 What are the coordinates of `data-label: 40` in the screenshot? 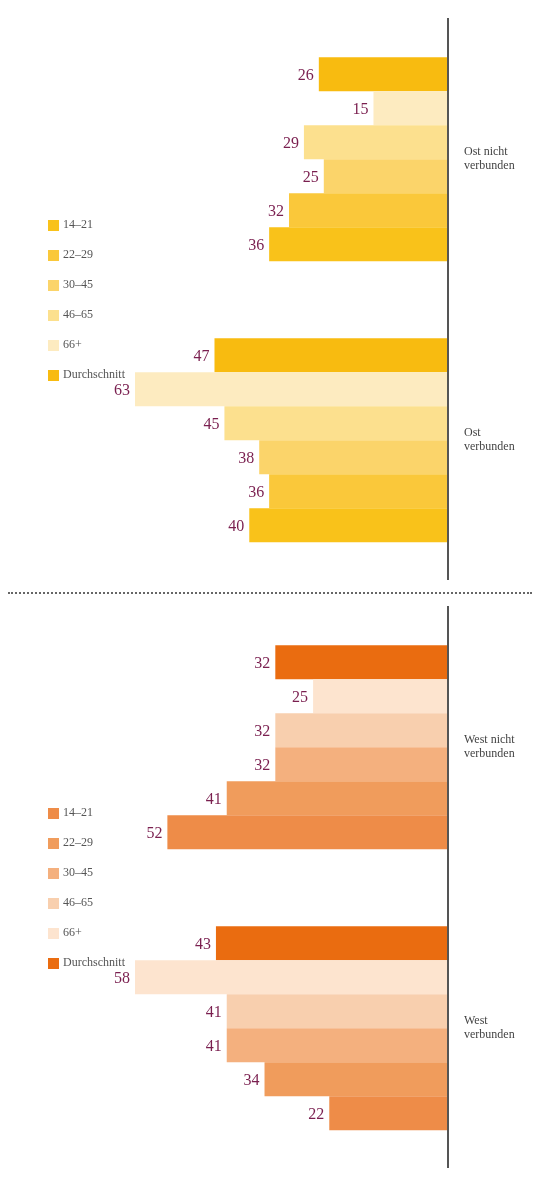 It's located at (236, 526).